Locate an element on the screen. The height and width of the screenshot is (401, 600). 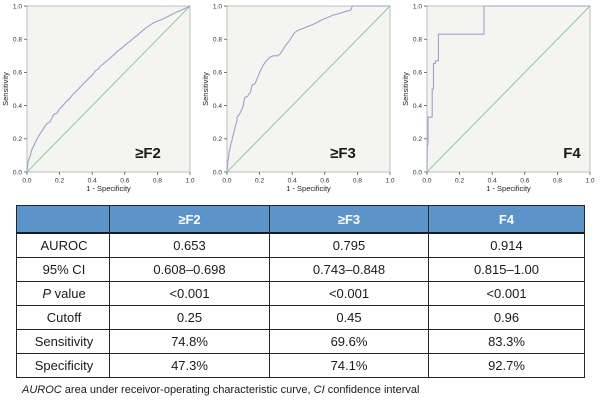
table-row: P value <0.001 <0.001 <0.001 is located at coordinates (300, 293).